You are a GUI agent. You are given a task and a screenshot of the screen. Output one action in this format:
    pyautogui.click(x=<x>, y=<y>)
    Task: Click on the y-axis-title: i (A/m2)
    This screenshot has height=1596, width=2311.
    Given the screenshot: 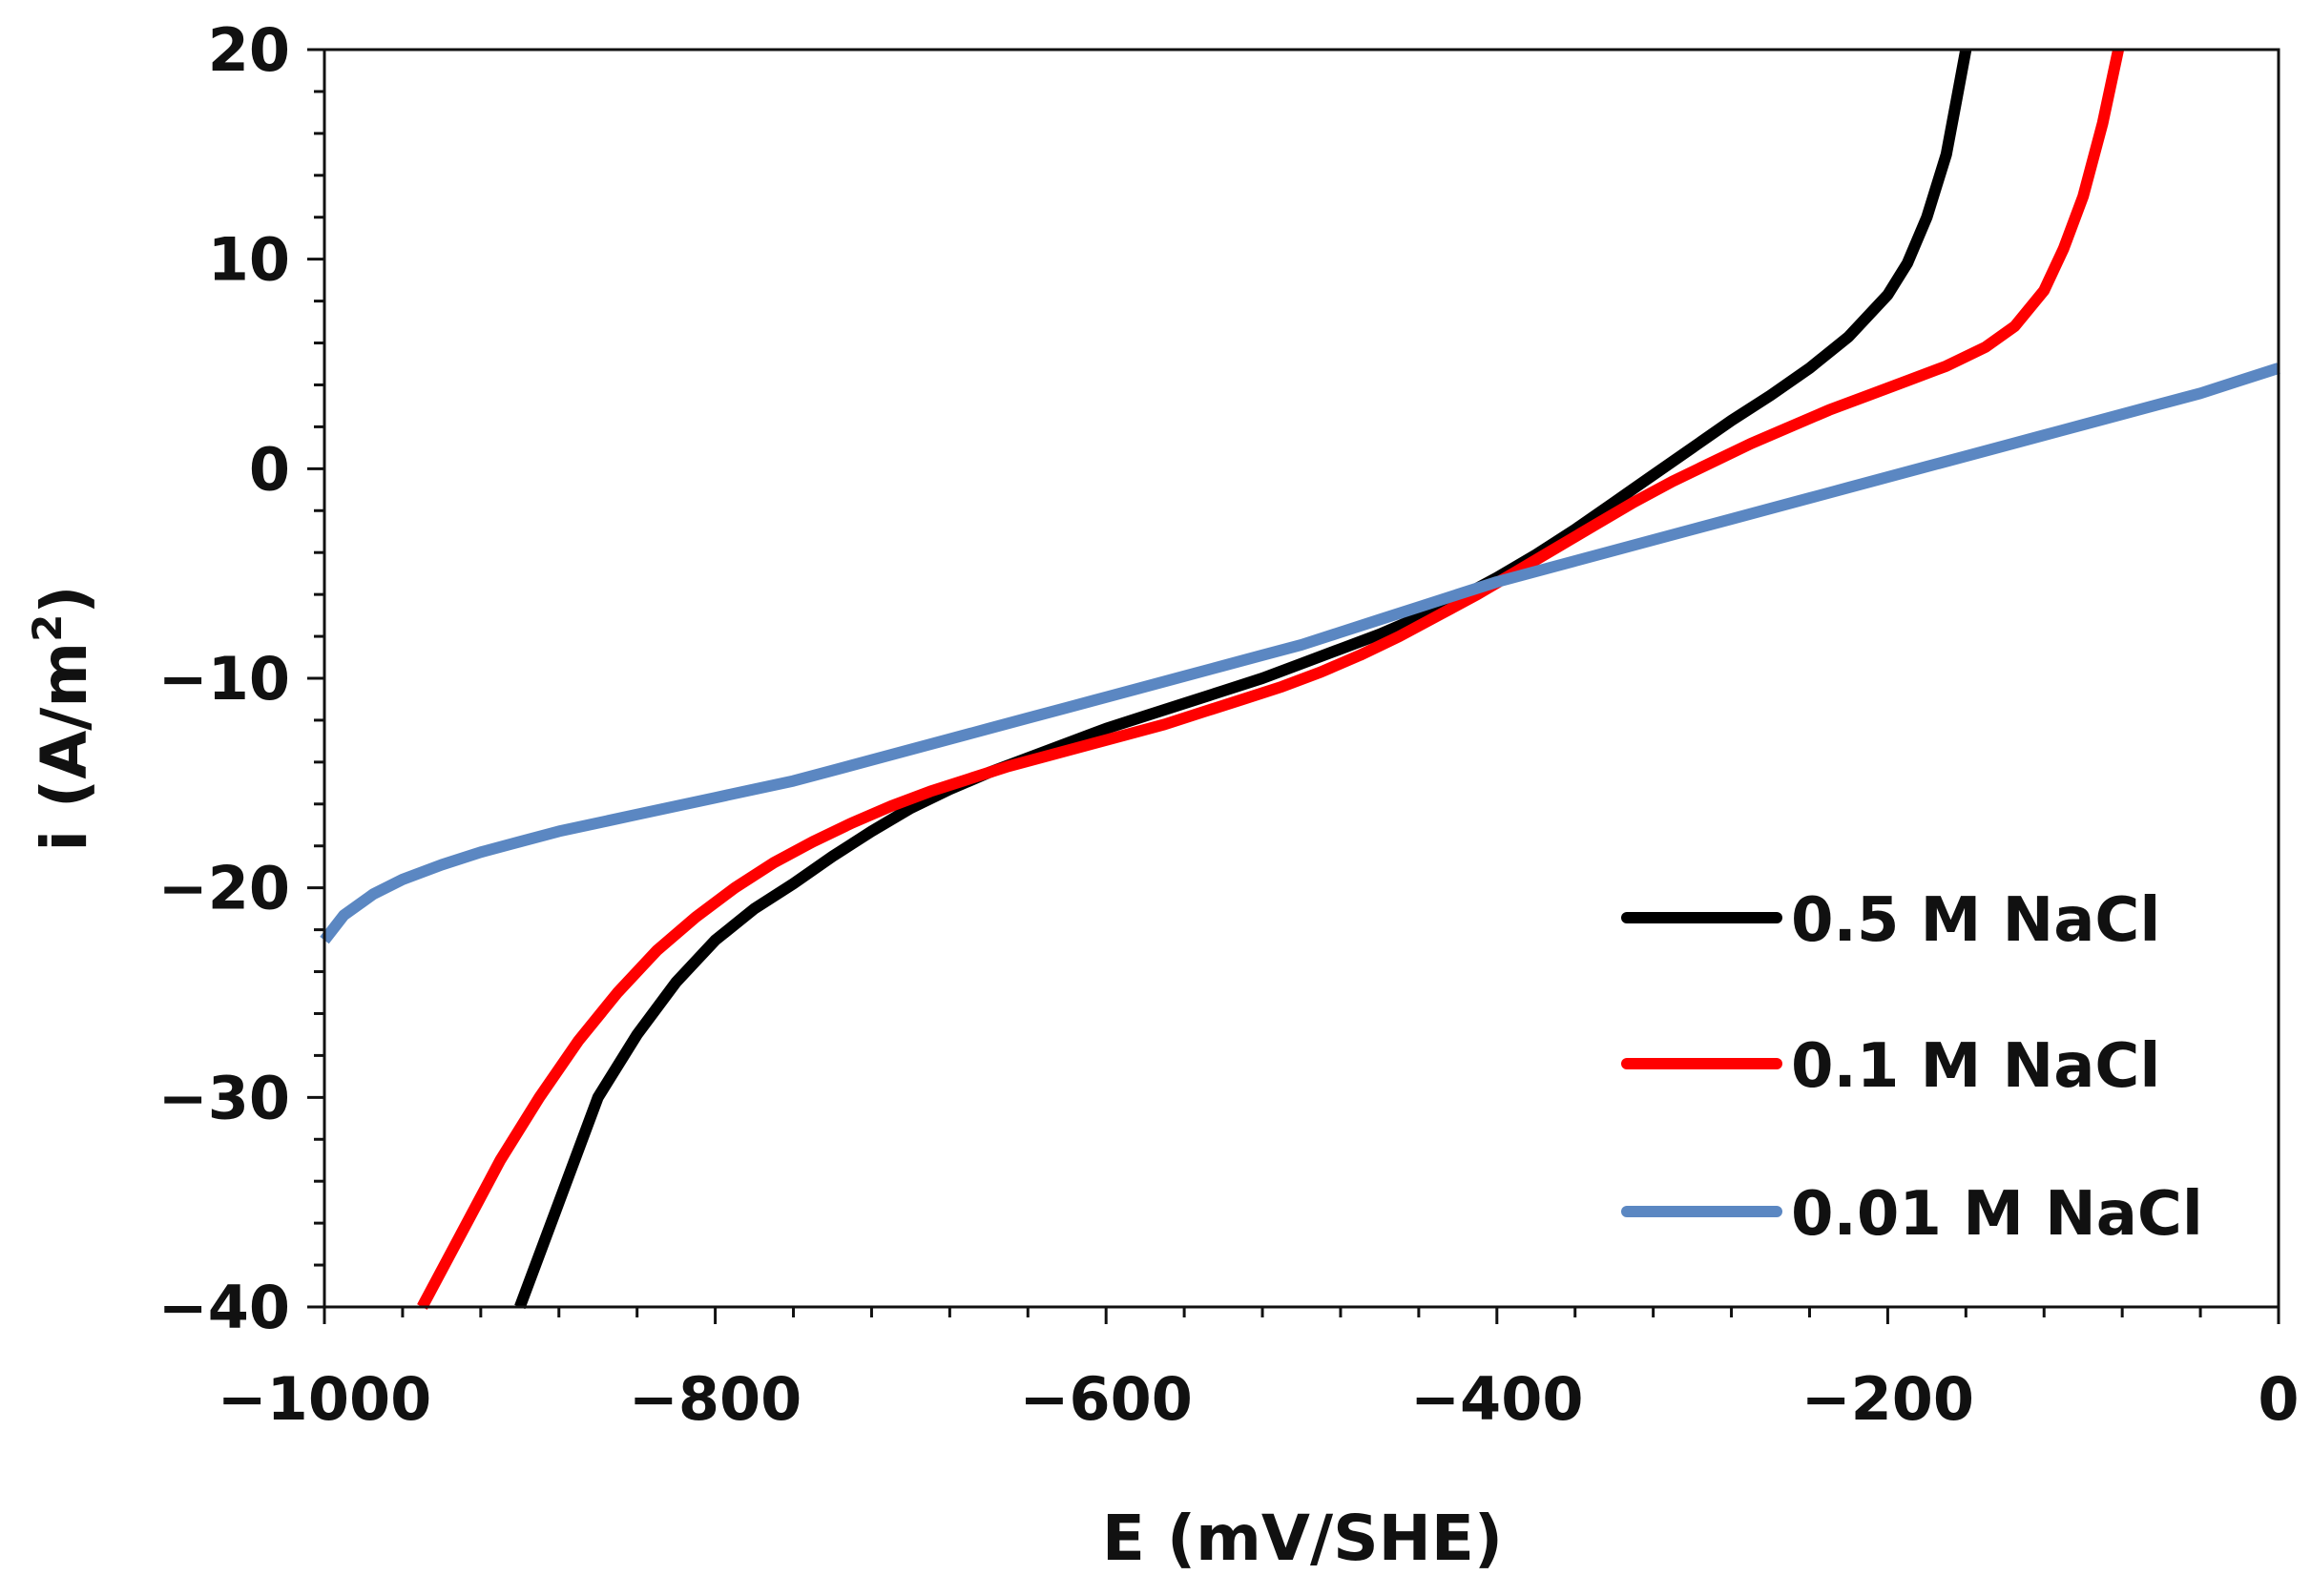 What is the action you would take?
    pyautogui.click(x=62, y=718)
    